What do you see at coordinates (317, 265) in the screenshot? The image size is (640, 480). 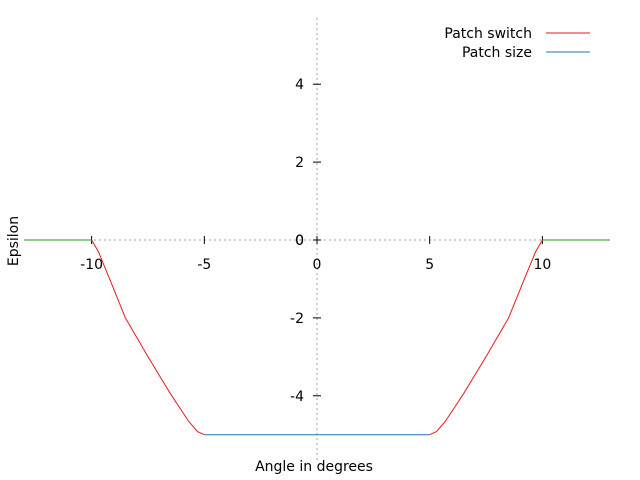 I see `x-tick-label: 0` at bounding box center [317, 265].